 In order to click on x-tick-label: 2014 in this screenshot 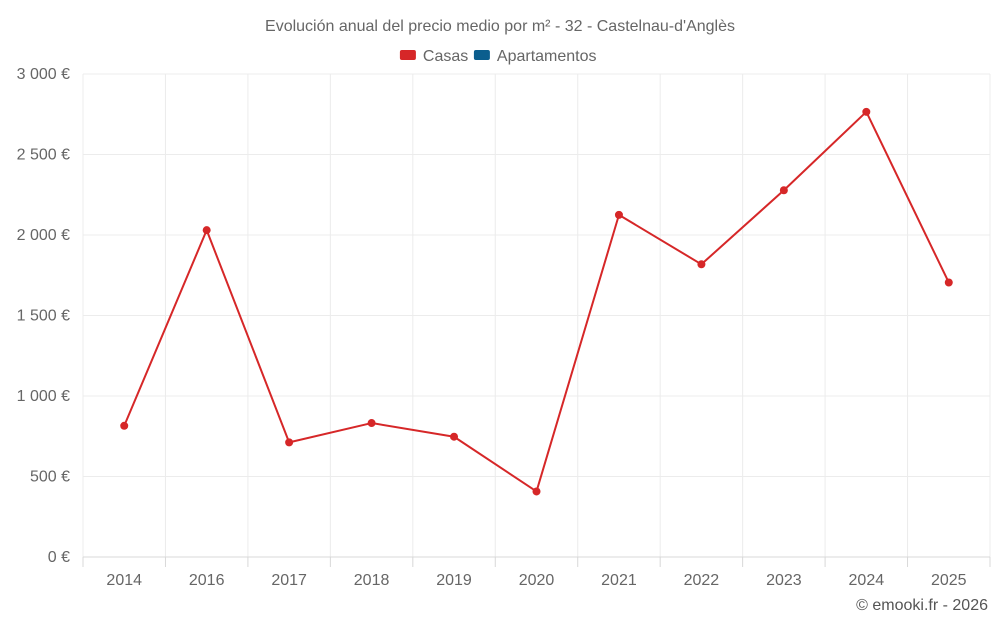, I will do `click(124, 580)`.